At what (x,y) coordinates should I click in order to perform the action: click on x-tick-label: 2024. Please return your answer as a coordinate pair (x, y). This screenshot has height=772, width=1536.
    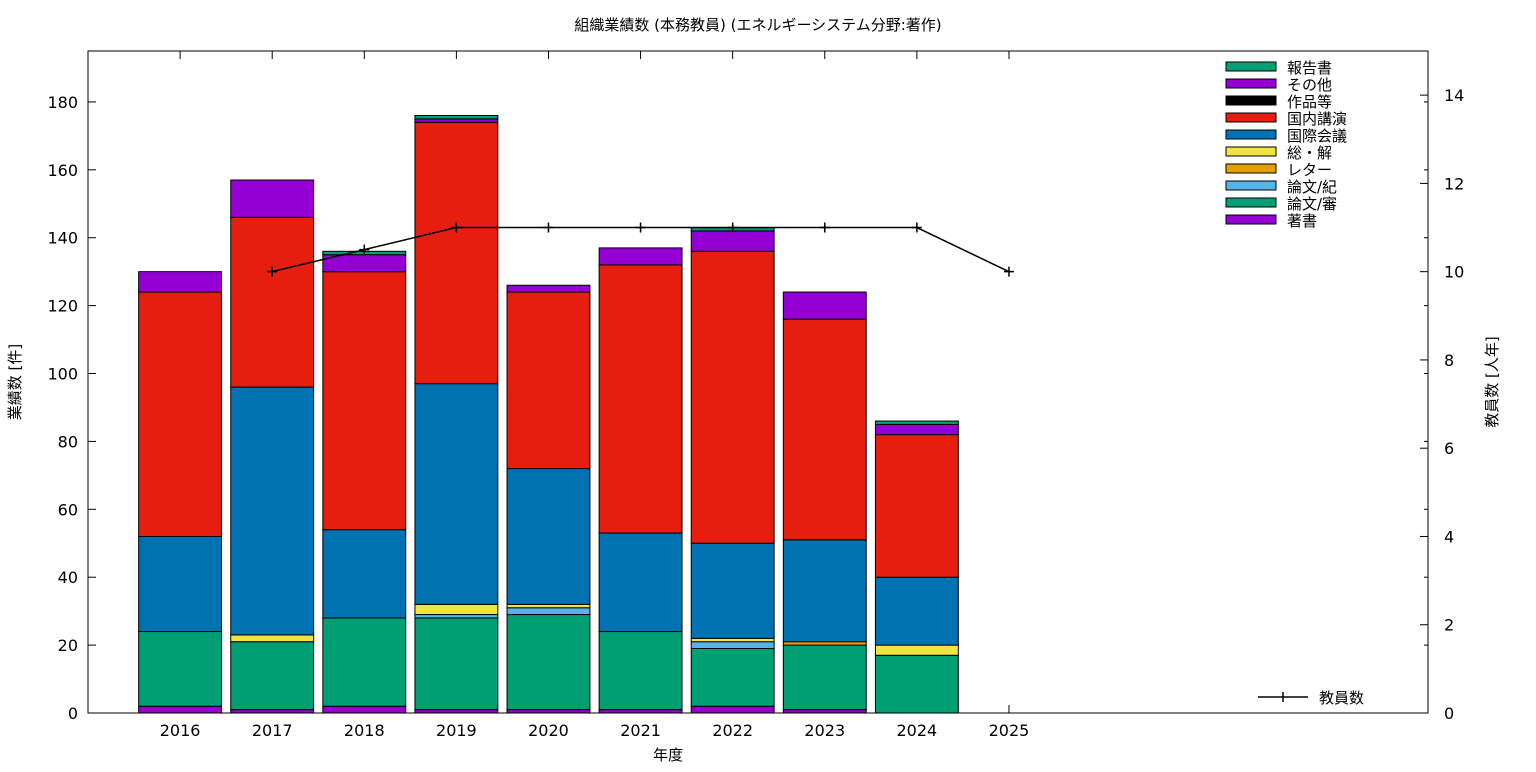
    Looking at the image, I should click on (917, 730).